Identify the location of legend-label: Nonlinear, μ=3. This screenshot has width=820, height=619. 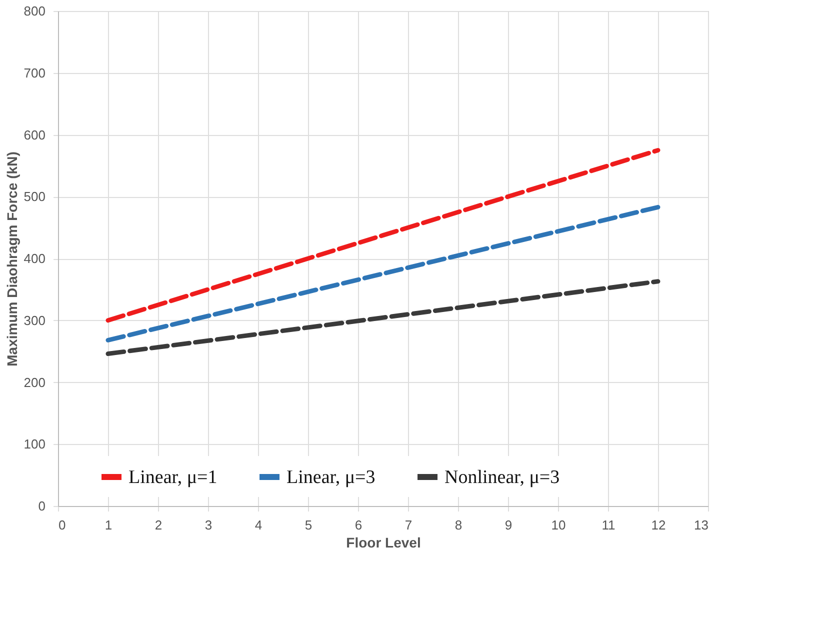
(502, 477).